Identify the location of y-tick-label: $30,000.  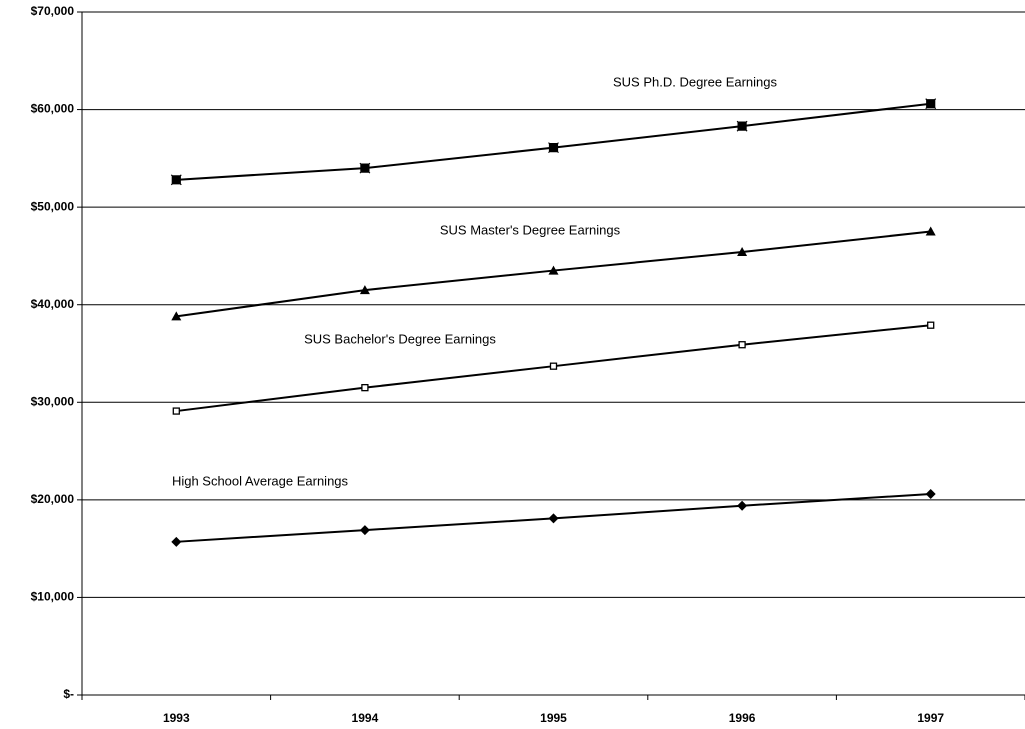
(53, 401).